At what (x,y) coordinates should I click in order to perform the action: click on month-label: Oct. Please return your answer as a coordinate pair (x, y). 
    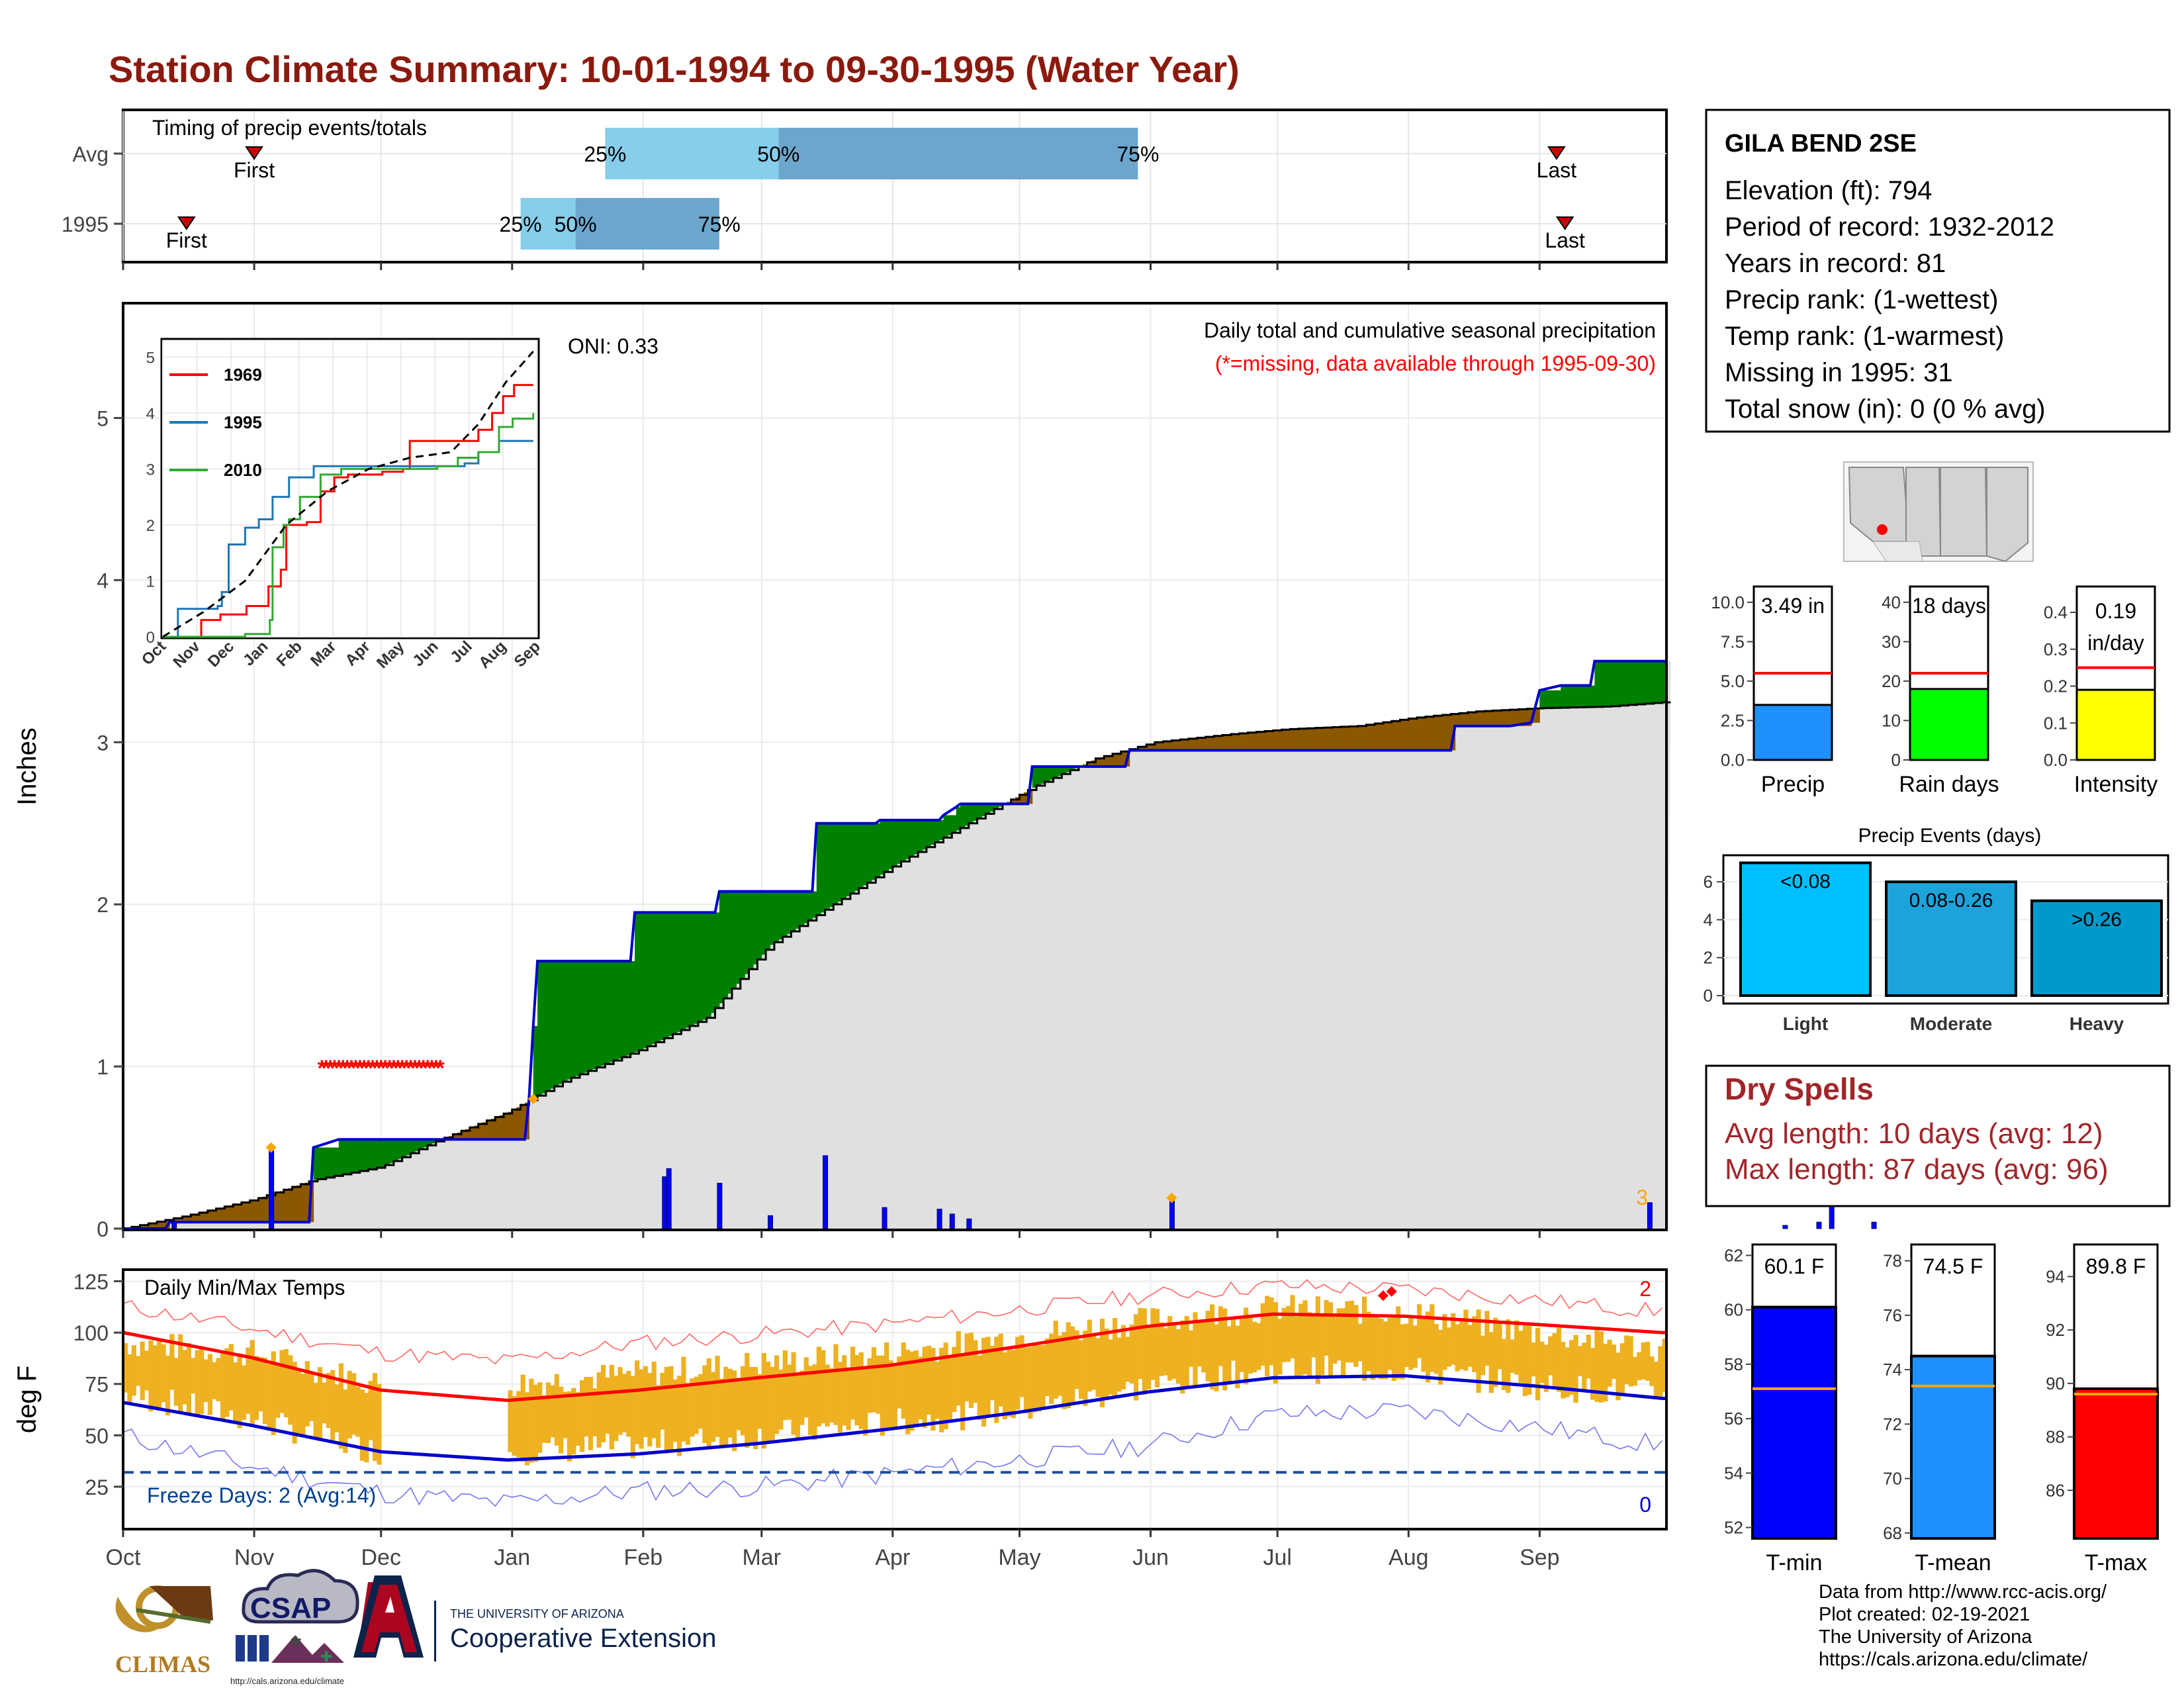
    Looking at the image, I should click on (124, 1557).